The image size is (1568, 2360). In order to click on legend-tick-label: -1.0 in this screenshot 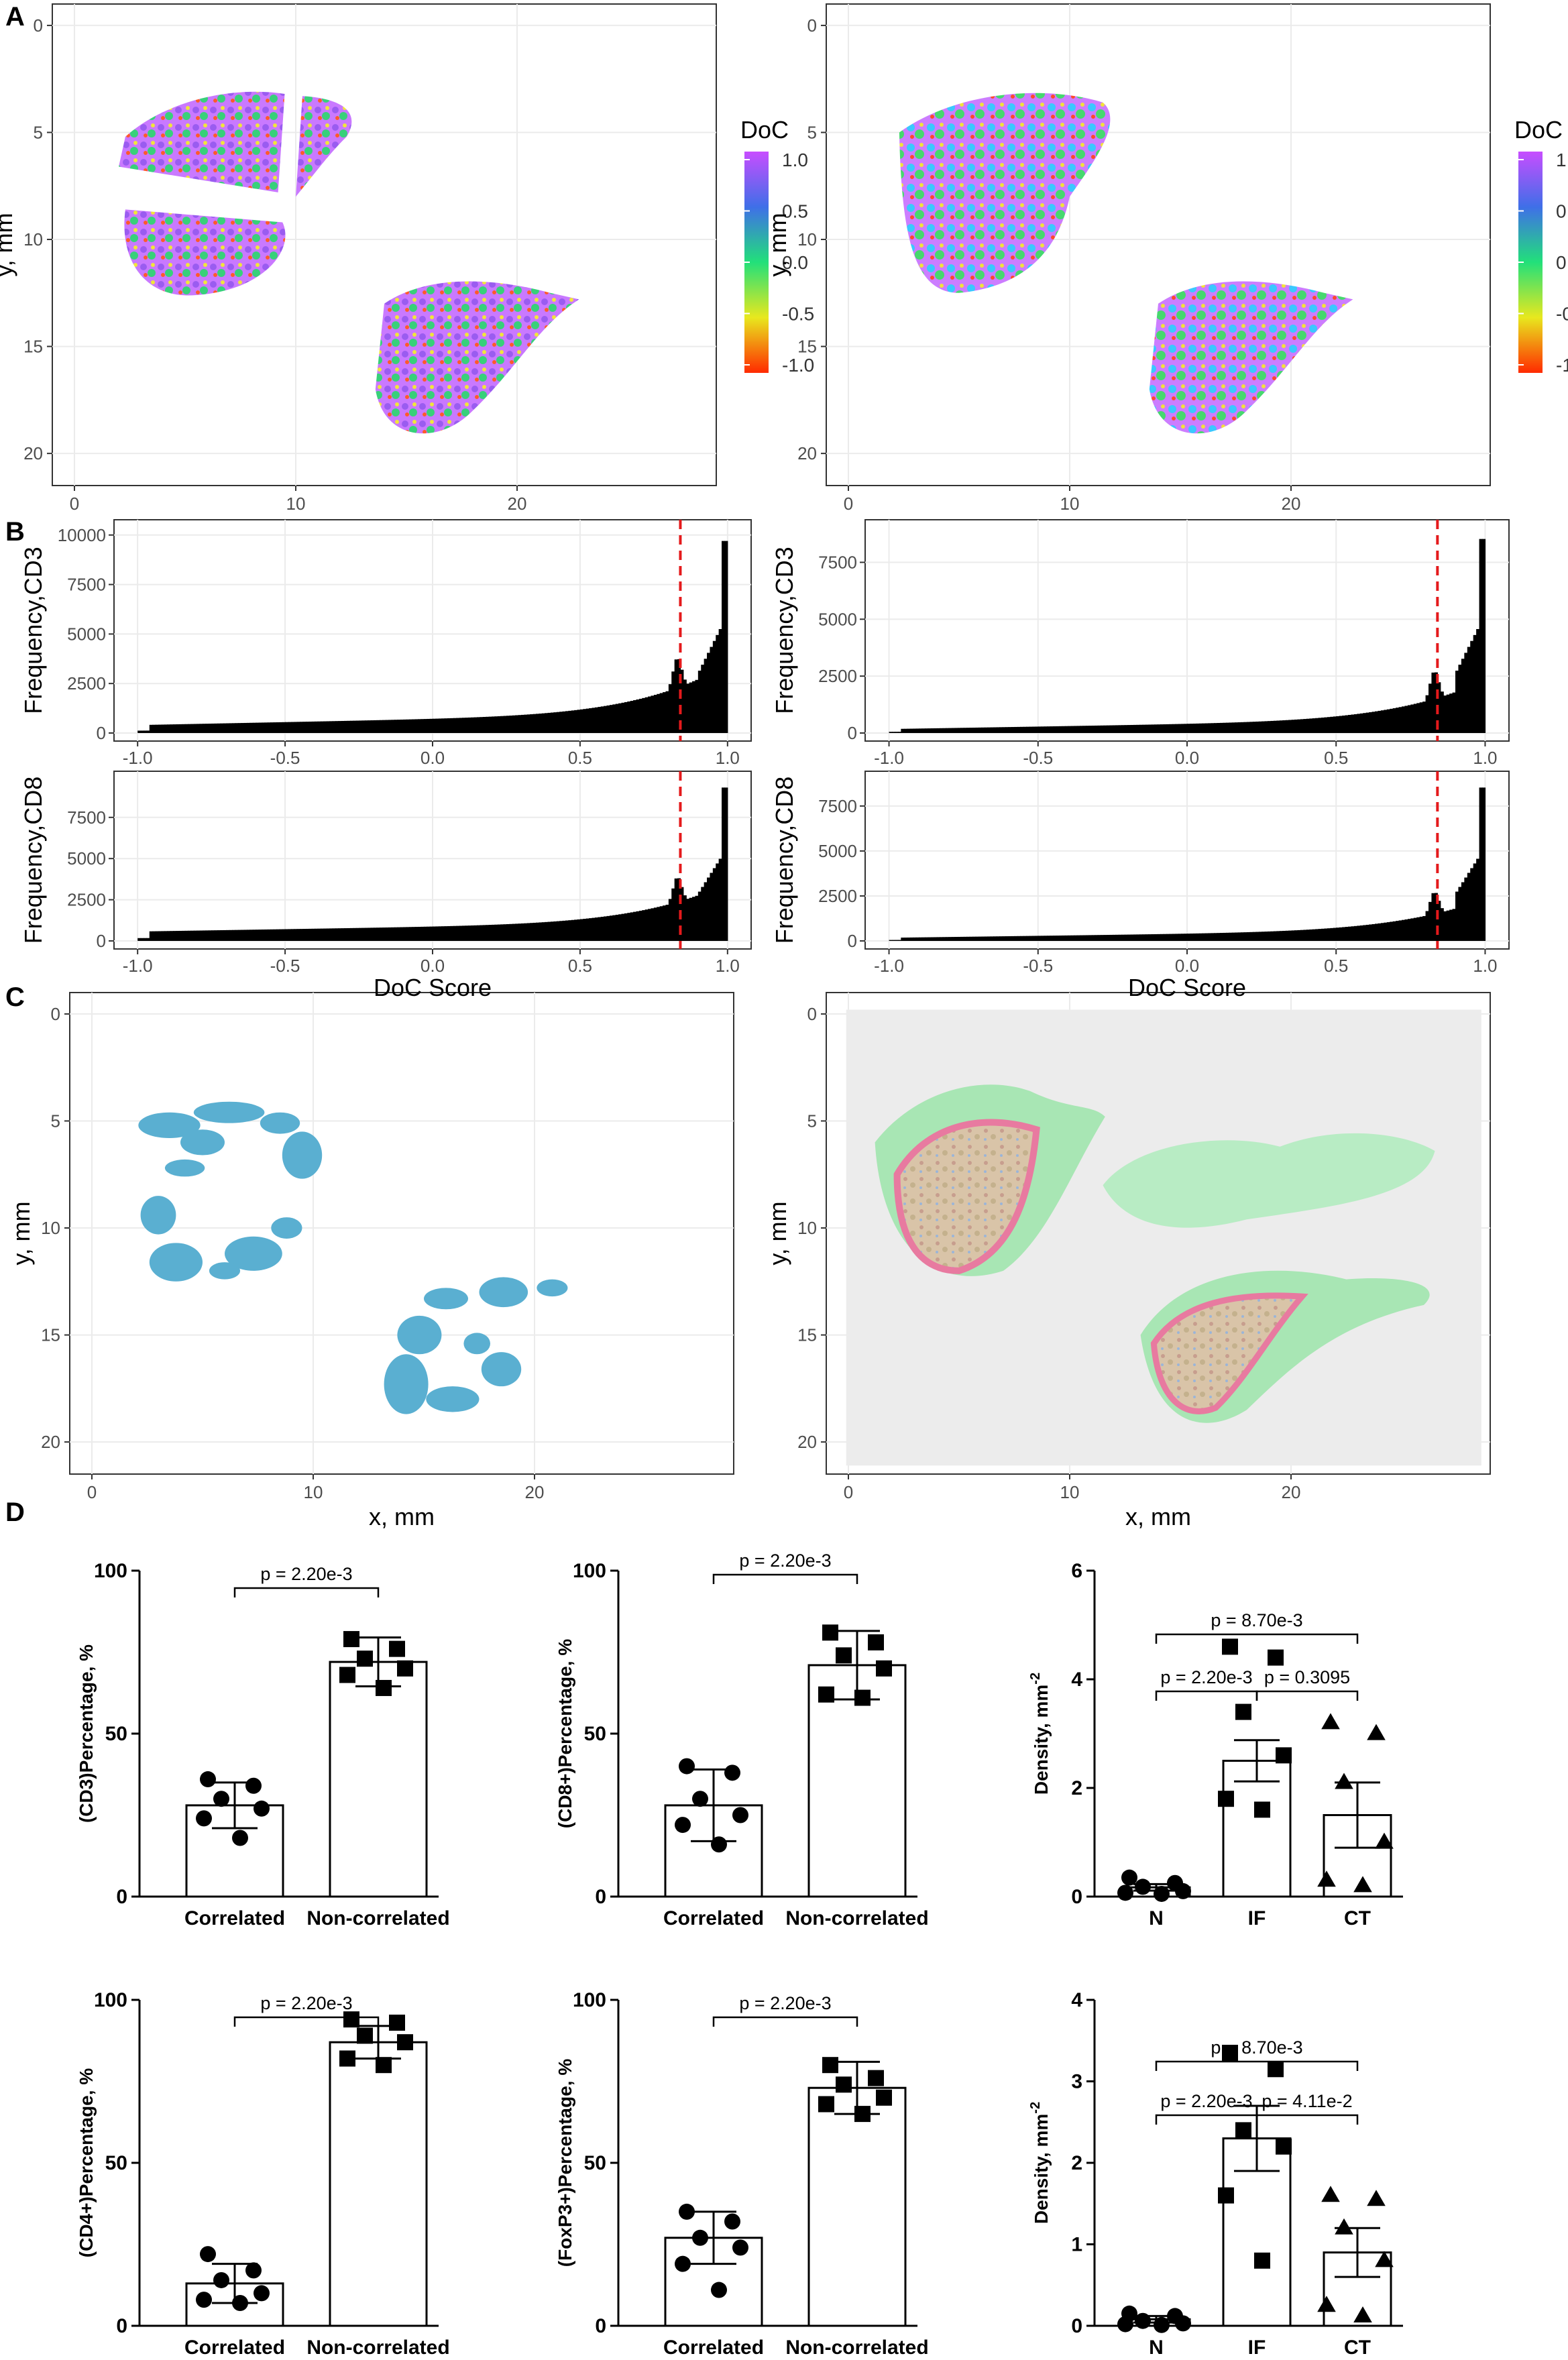, I will do `click(1562, 366)`.